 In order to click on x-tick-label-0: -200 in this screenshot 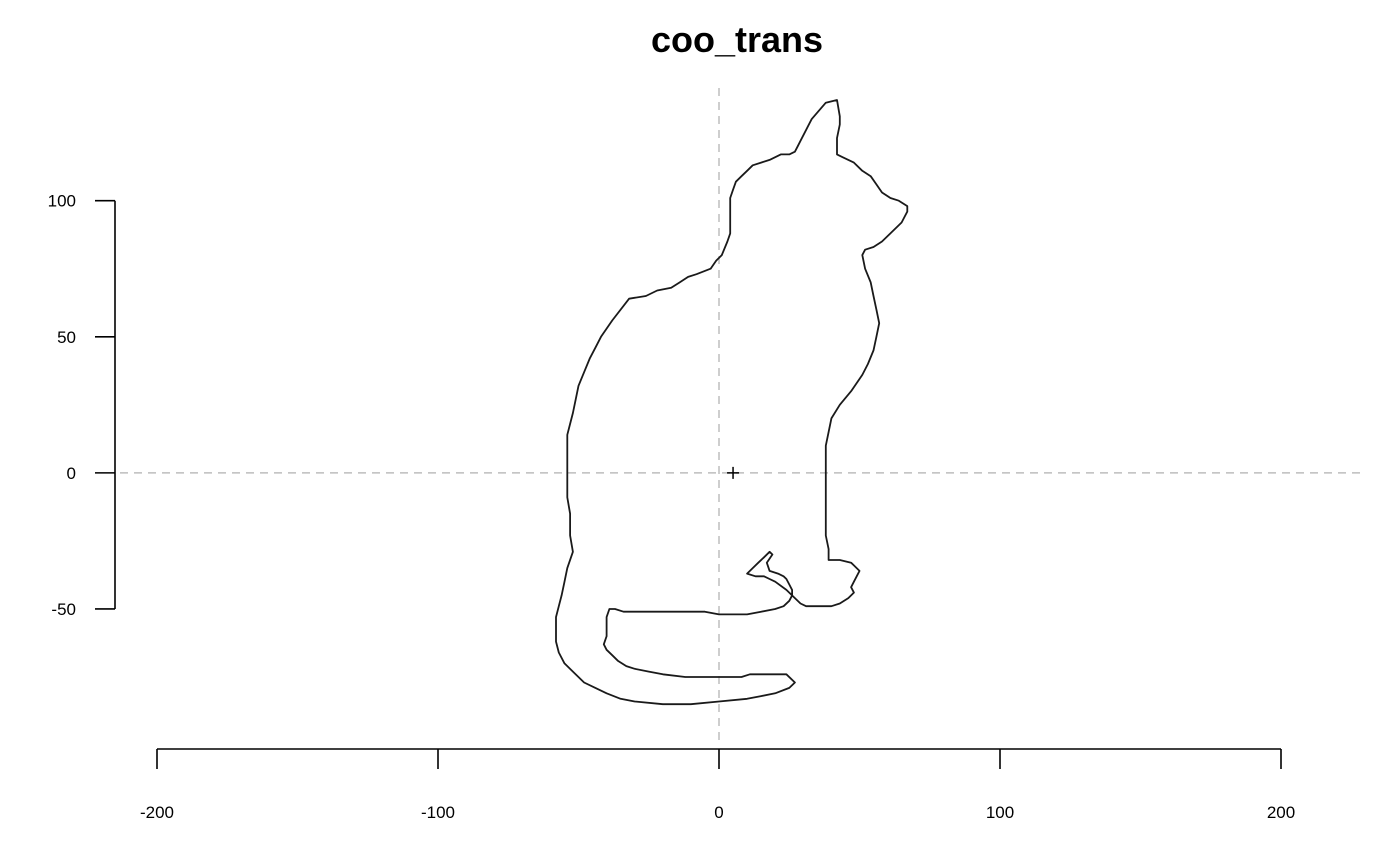, I will do `click(157, 812)`.